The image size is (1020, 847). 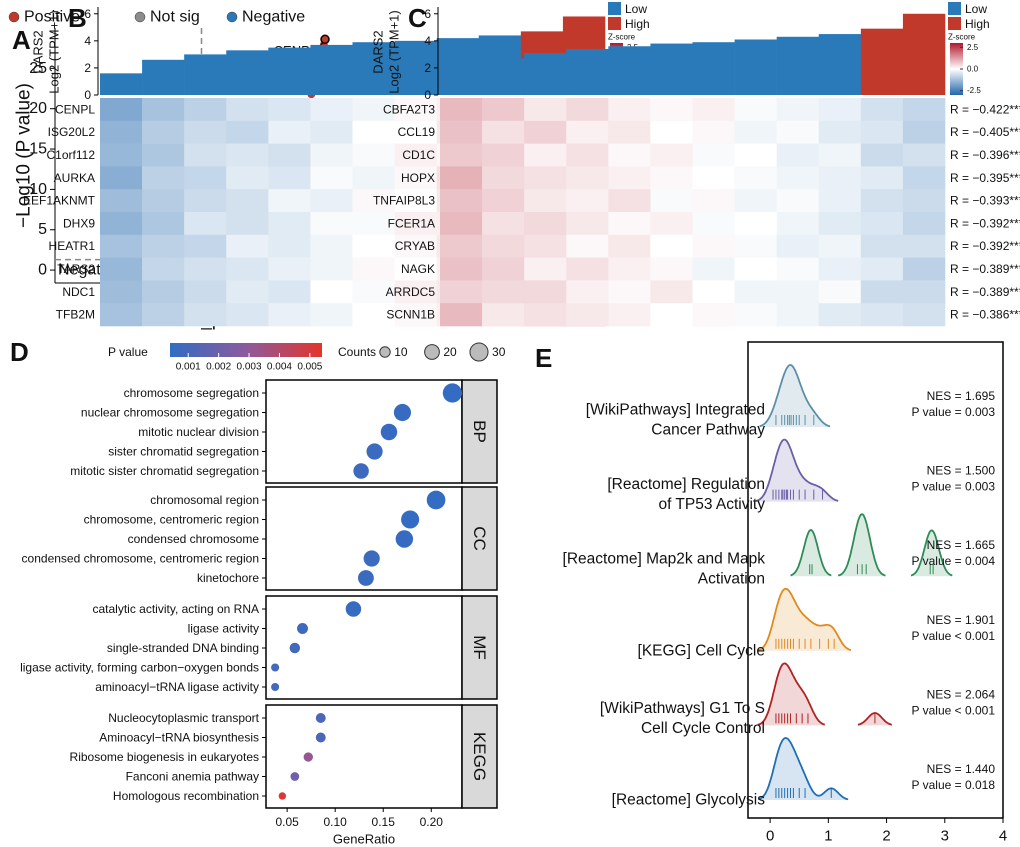 What do you see at coordinates (404, 201) in the screenshot?
I see `gene-label: TNFAIP8L3` at bounding box center [404, 201].